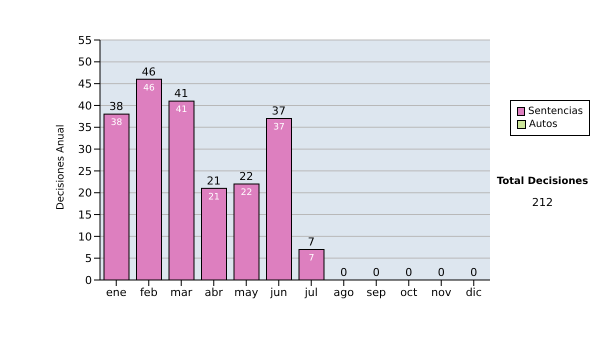  What do you see at coordinates (246, 193) in the screenshot?
I see `data-label: 22` at bounding box center [246, 193].